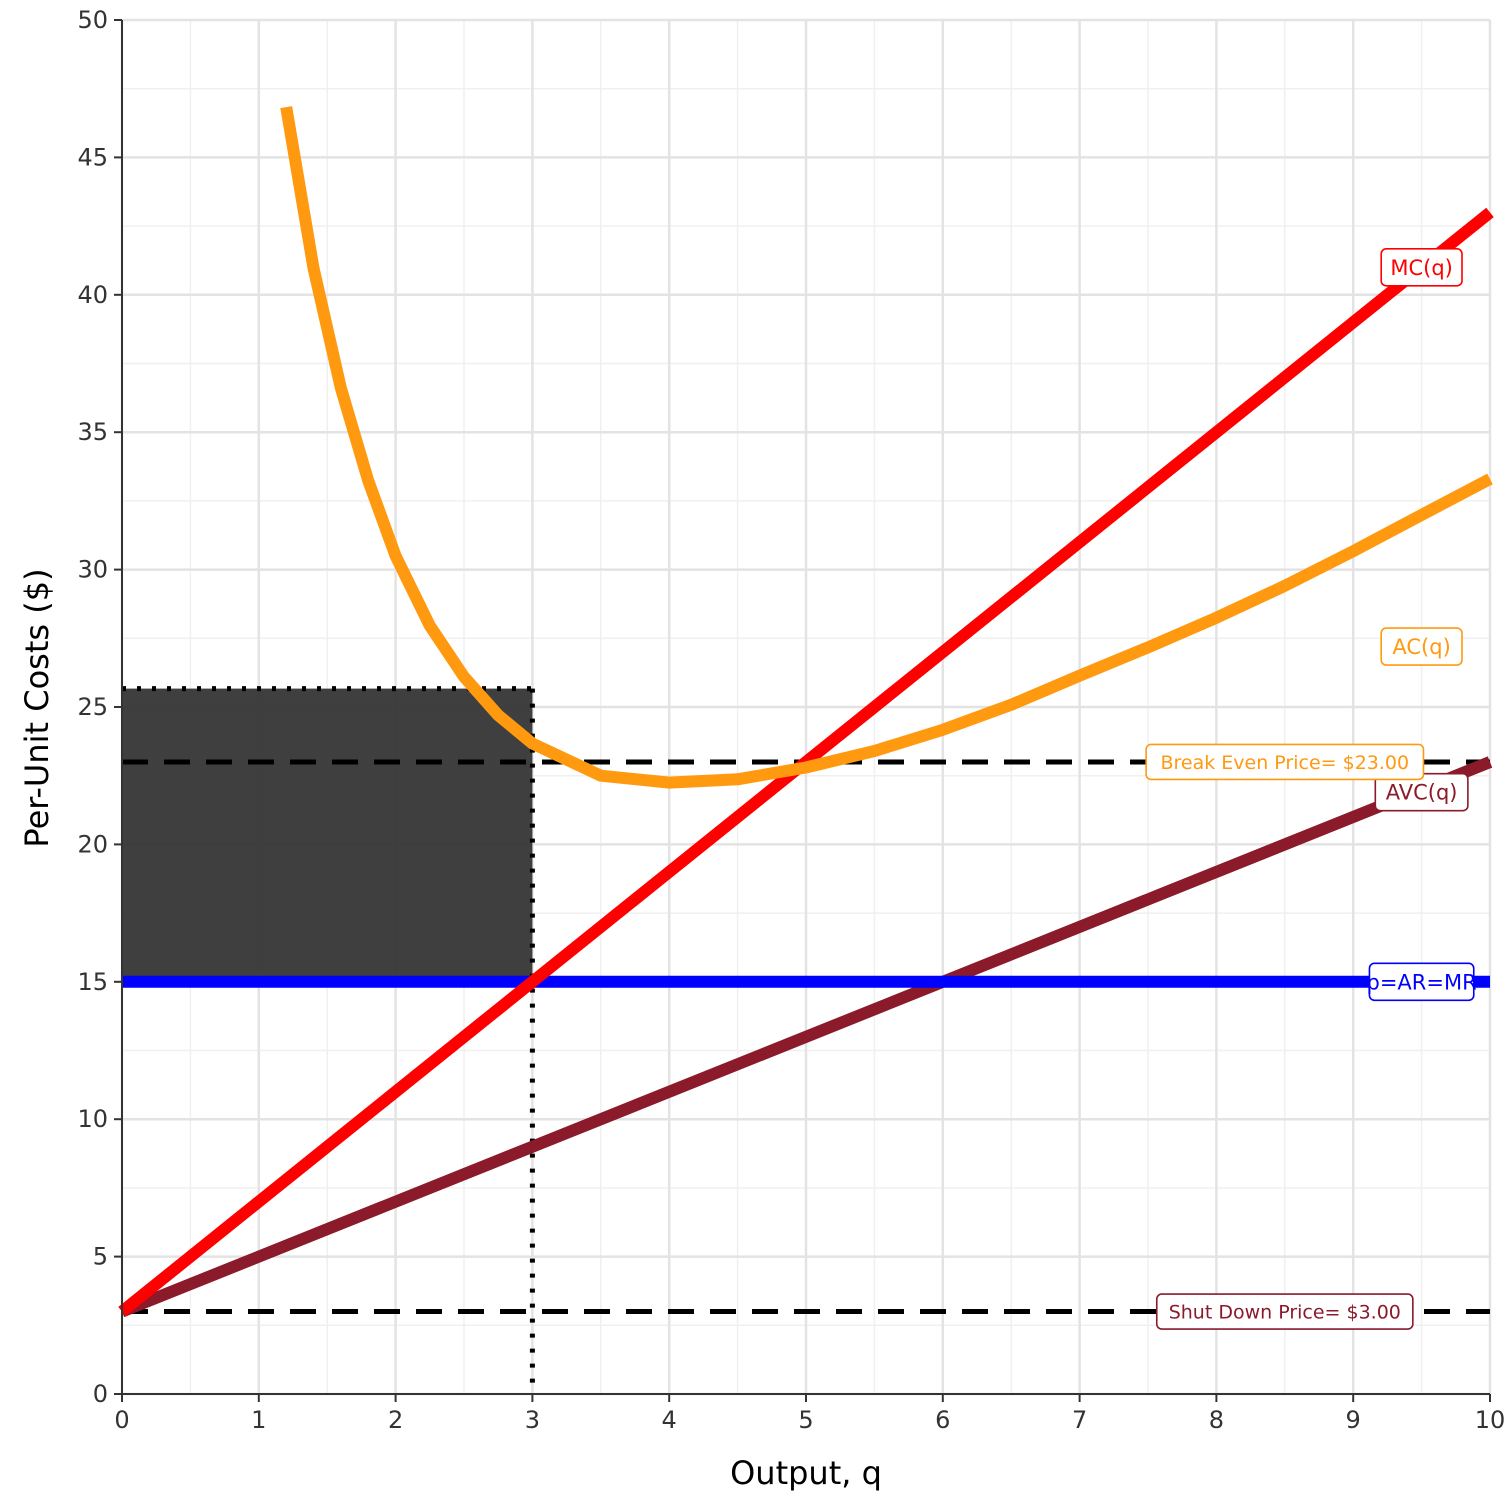 The width and height of the screenshot is (1512, 1512). I want to click on x-tick-label: 3, so click(532, 1420).